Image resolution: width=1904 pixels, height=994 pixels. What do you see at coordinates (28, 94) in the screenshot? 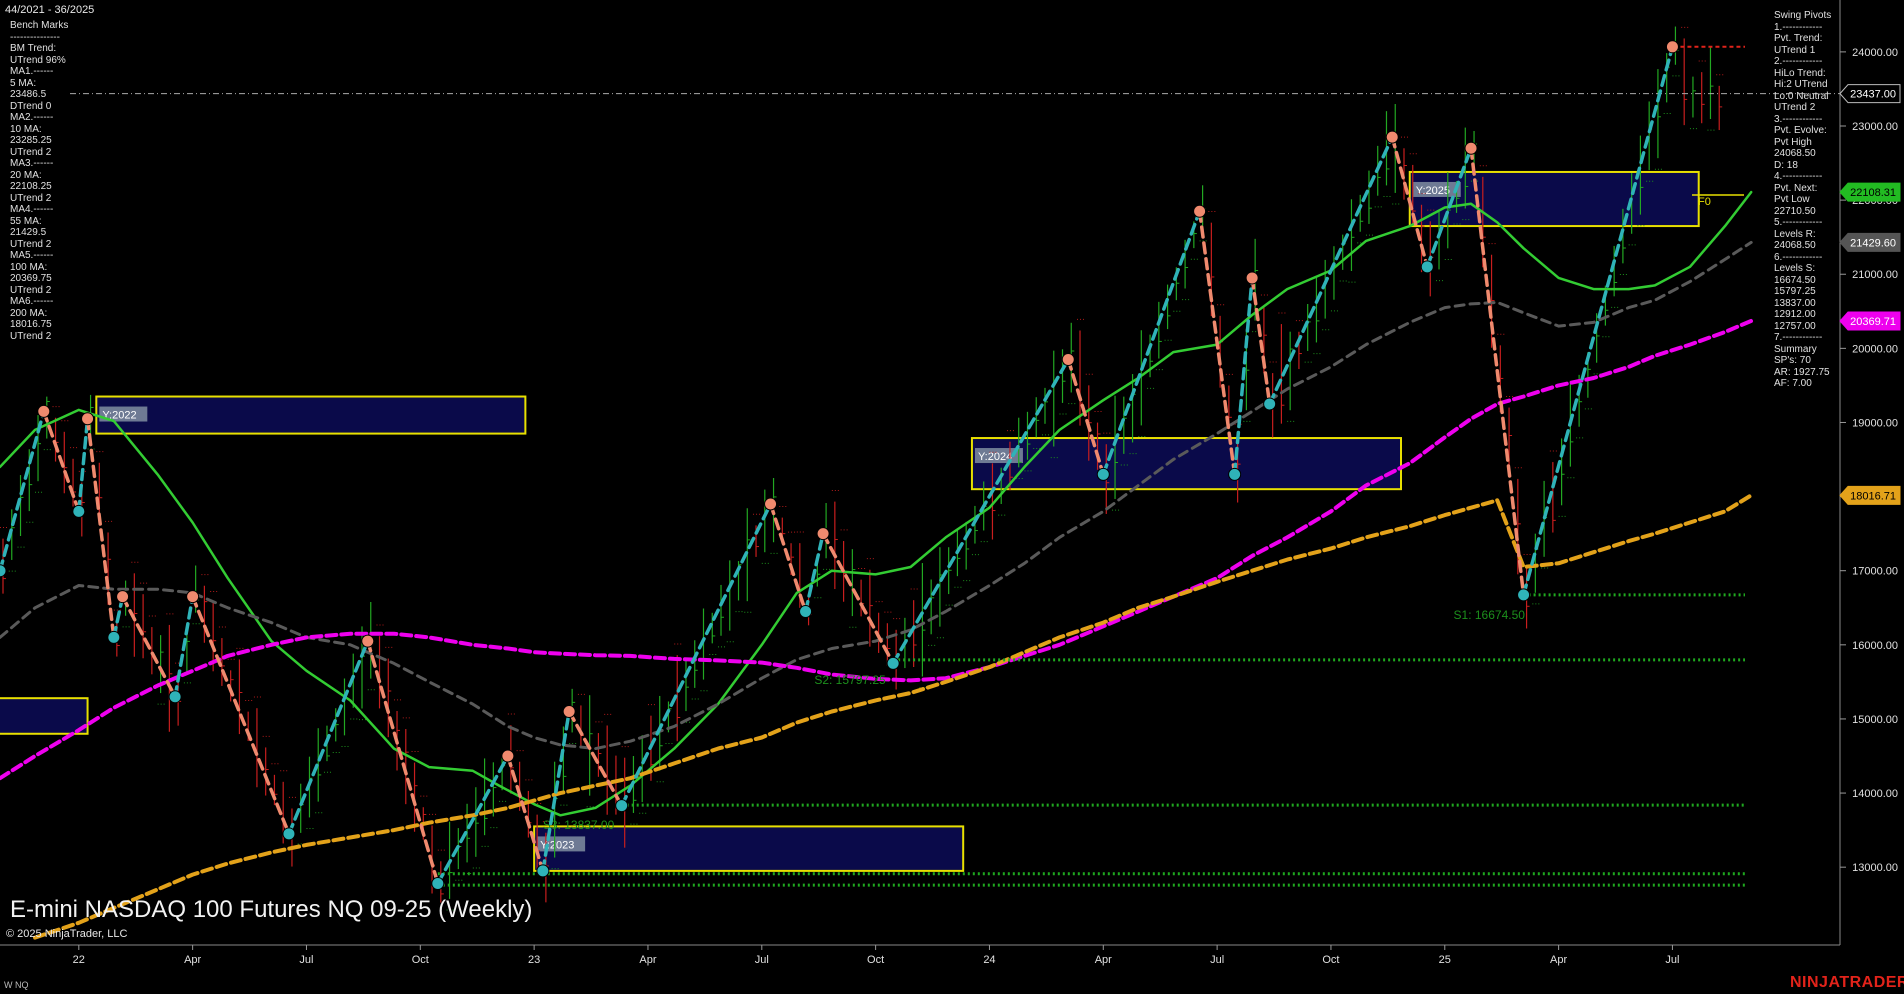
I see `benchmark-line: 23486.5` at bounding box center [28, 94].